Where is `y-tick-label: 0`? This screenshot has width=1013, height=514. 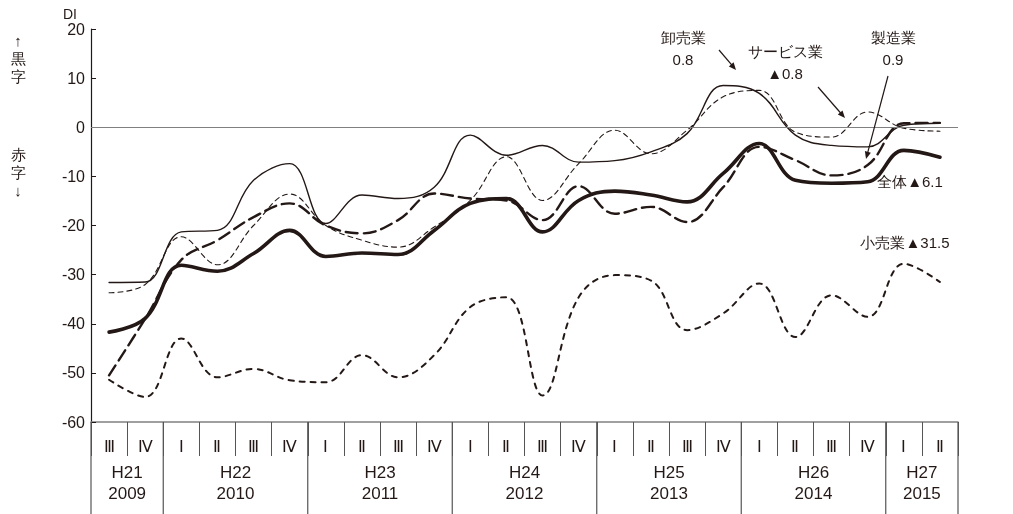 y-tick-label: 0 is located at coordinates (81, 127).